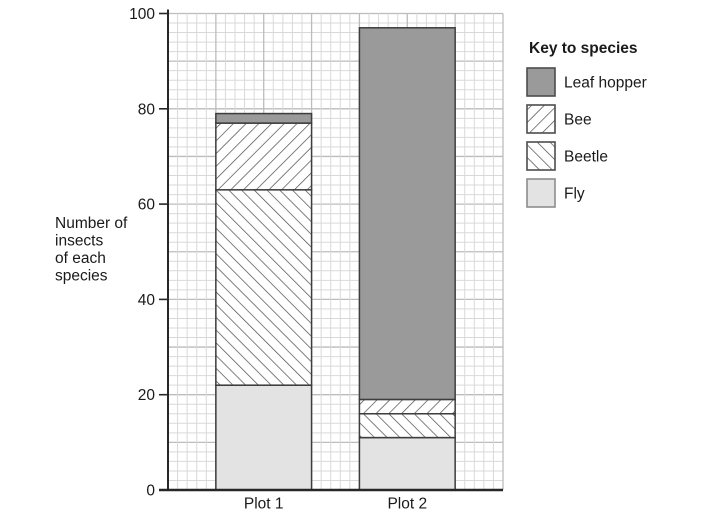 The height and width of the screenshot is (520, 728). Describe the element at coordinates (407, 463) in the screenshot. I see `bar-segment-plot-2-fly` at that location.